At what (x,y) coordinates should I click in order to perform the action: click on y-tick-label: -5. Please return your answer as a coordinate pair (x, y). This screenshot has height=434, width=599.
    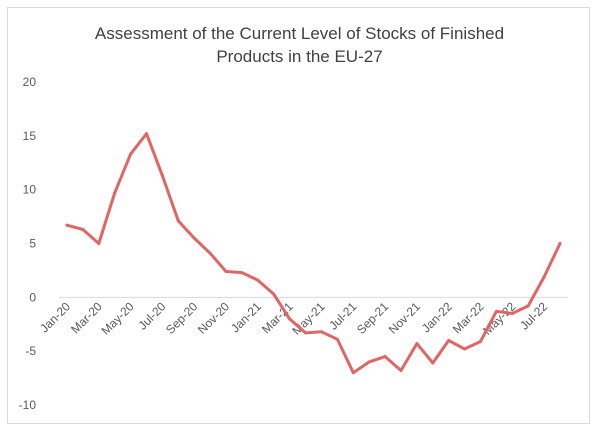
    Looking at the image, I should click on (30, 351).